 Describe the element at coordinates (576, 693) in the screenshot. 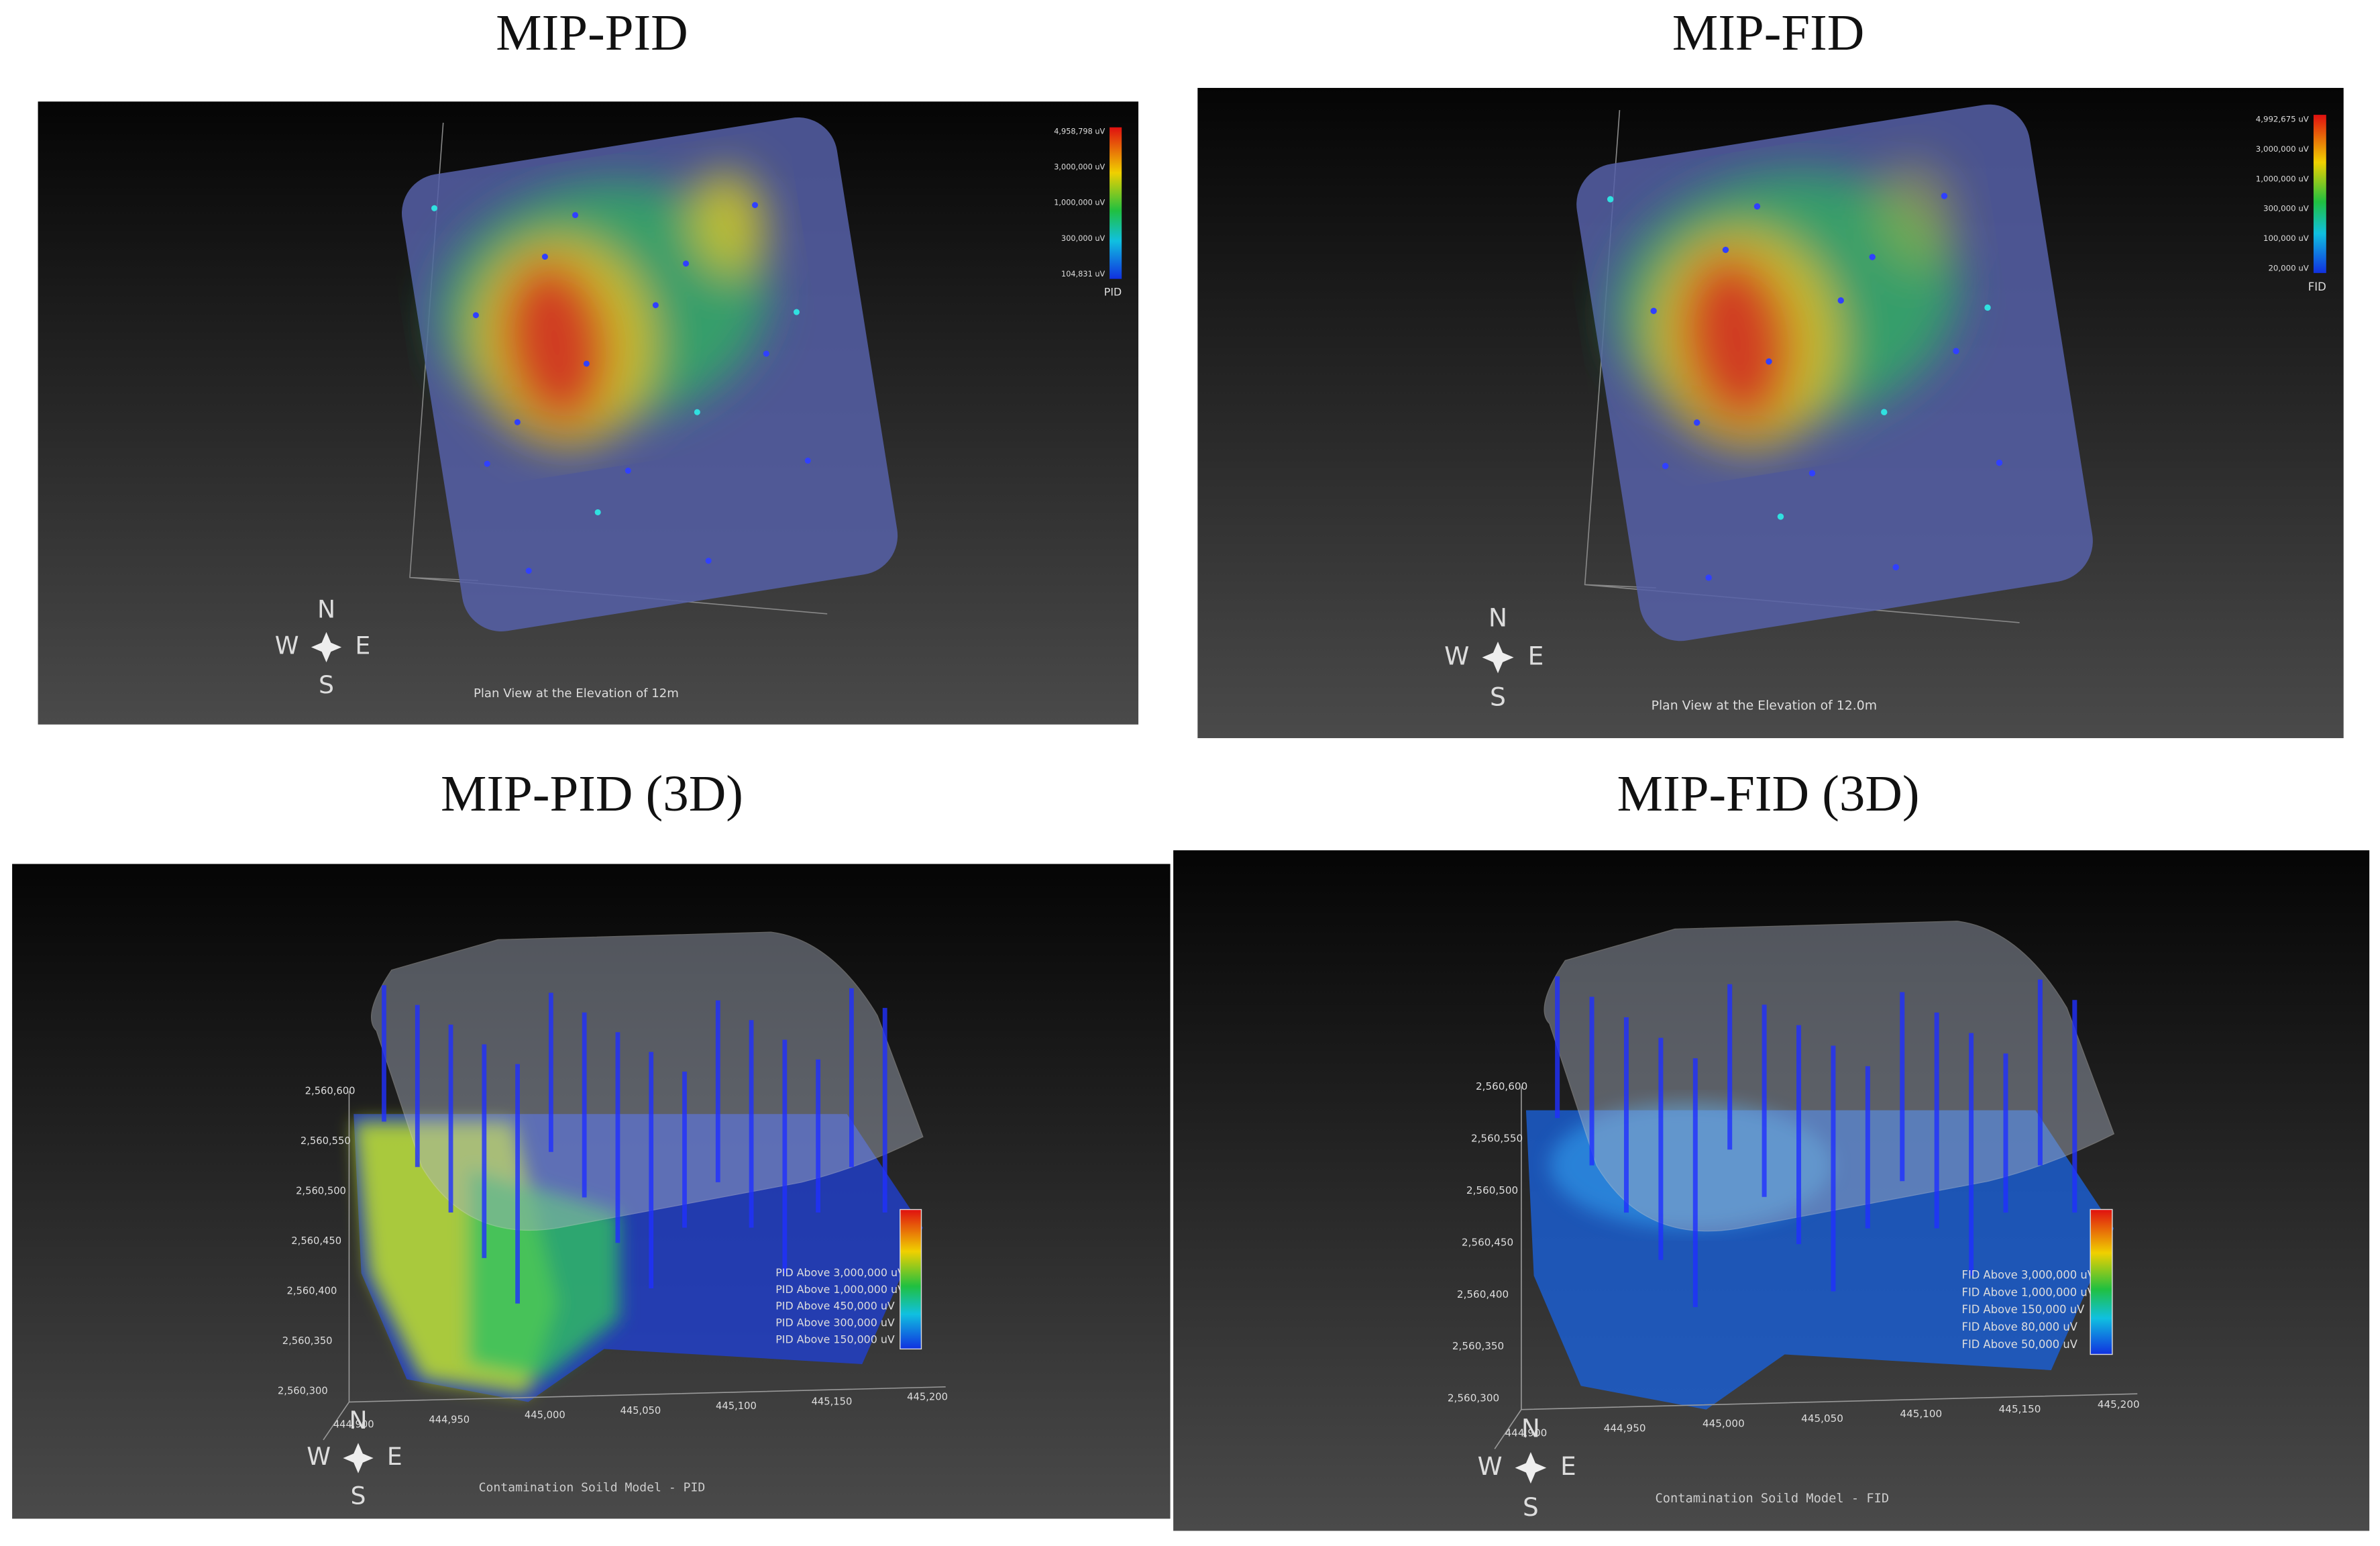

I see `caption: Plan View at the Elevation of 12m` at that location.